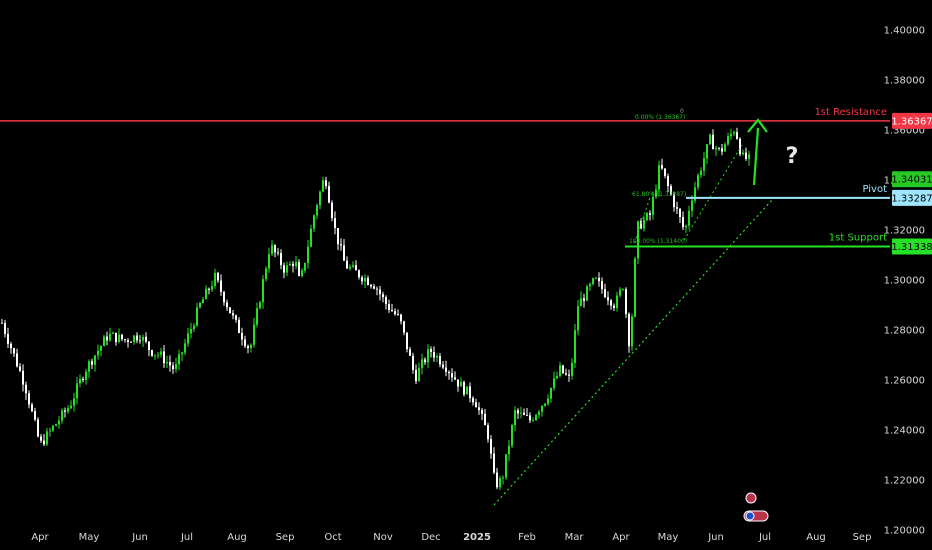 The image size is (932, 550). Describe the element at coordinates (904, 81) in the screenshot. I see `y-tick-label: 1.38000` at that location.